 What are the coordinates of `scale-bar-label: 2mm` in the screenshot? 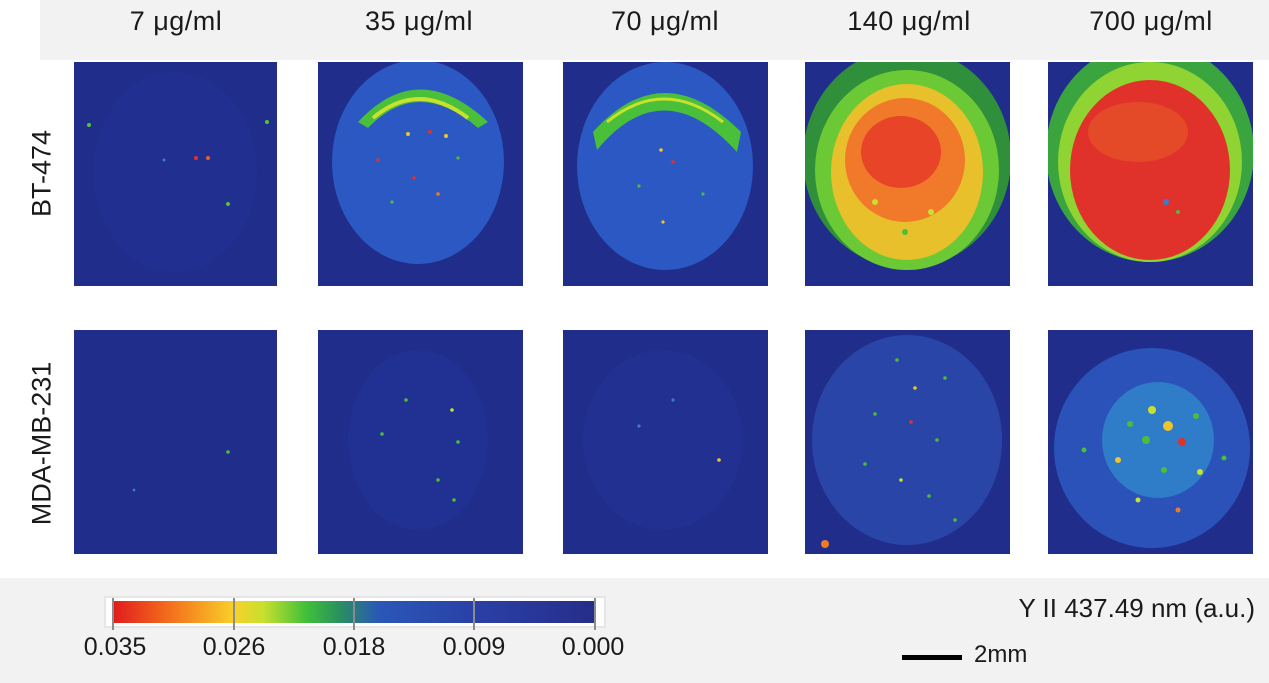 It's located at (1001, 654).